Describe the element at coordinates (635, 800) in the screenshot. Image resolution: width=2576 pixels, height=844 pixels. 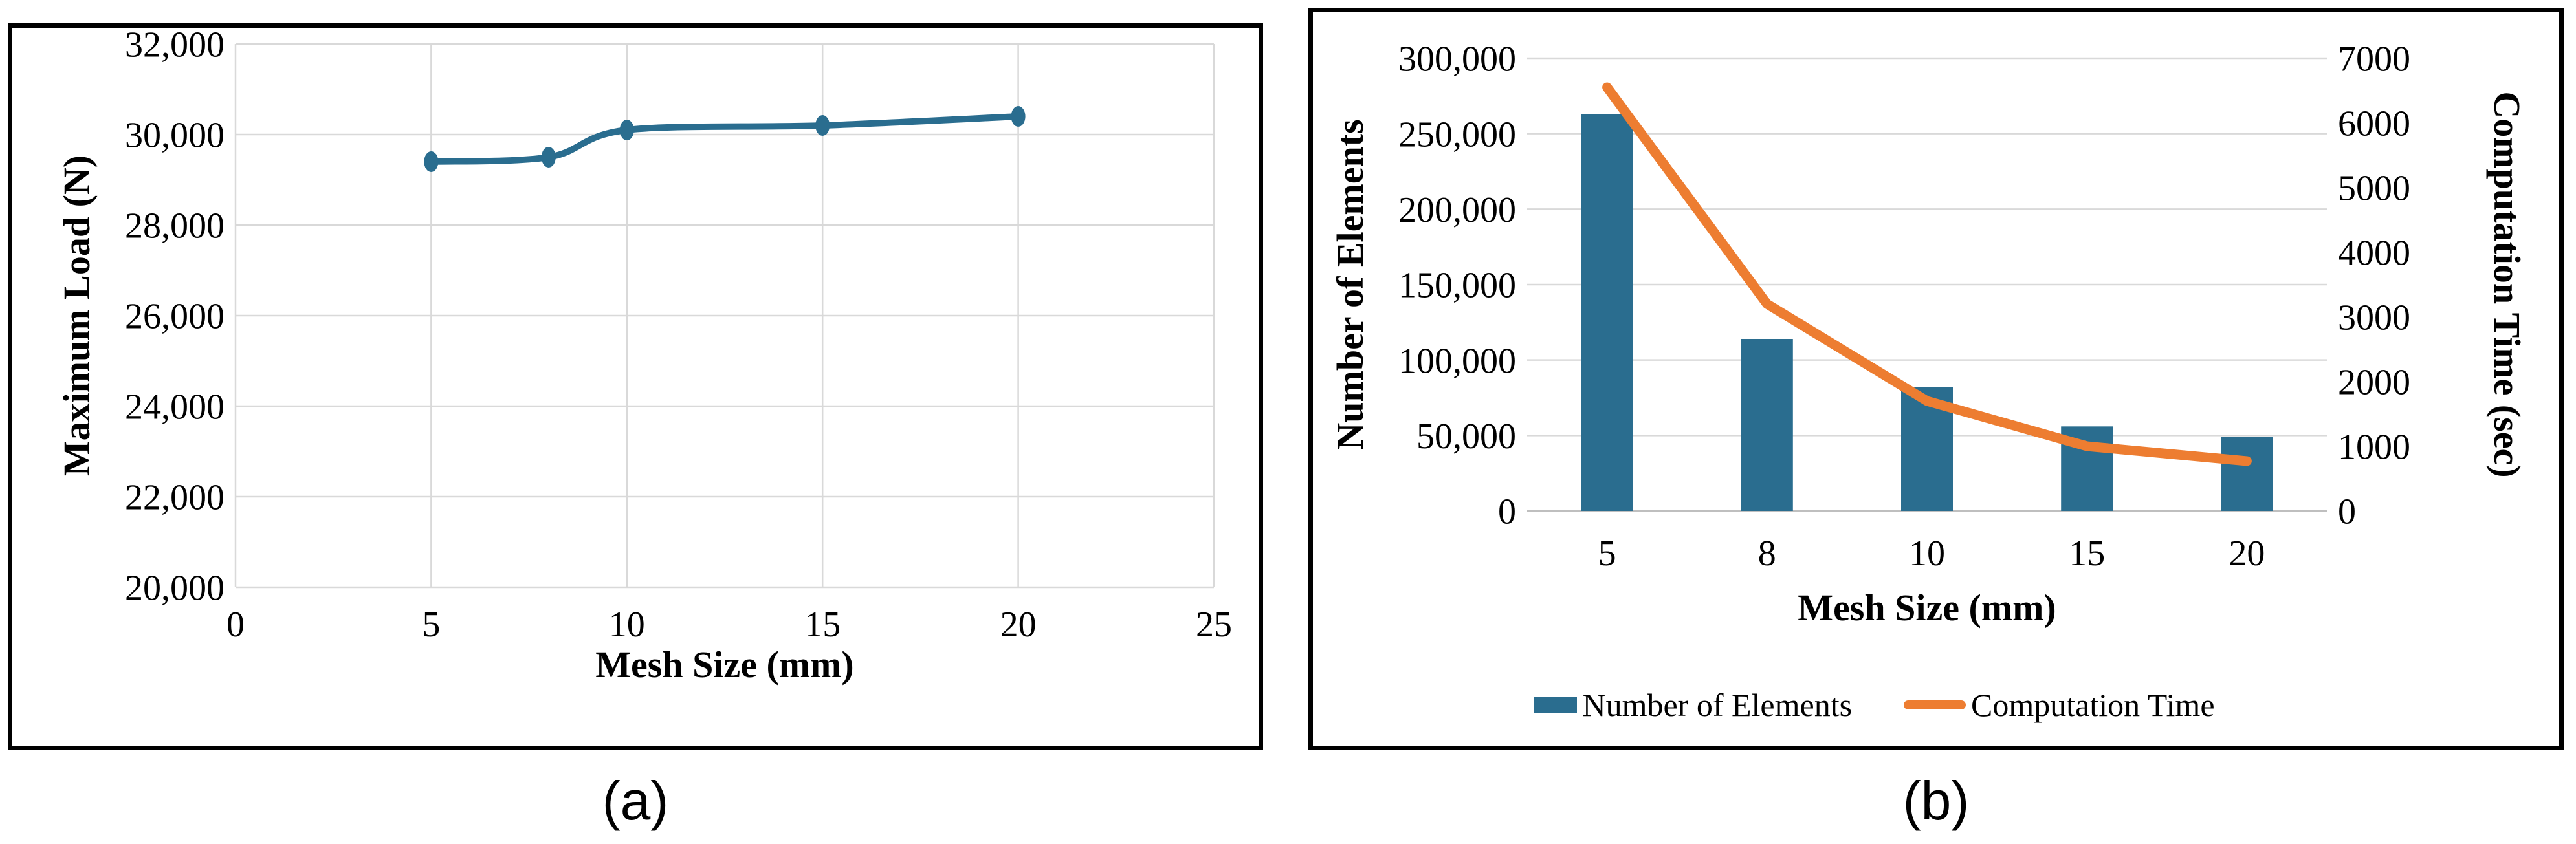
I see `caption-a: (a)` at that location.